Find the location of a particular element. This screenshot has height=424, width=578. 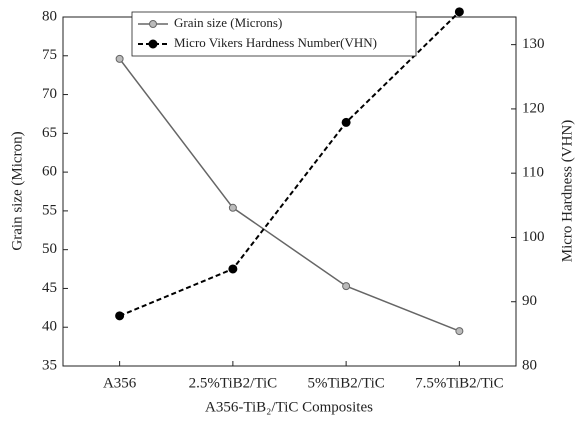

y-tick-label: 70 is located at coordinates (49, 94).